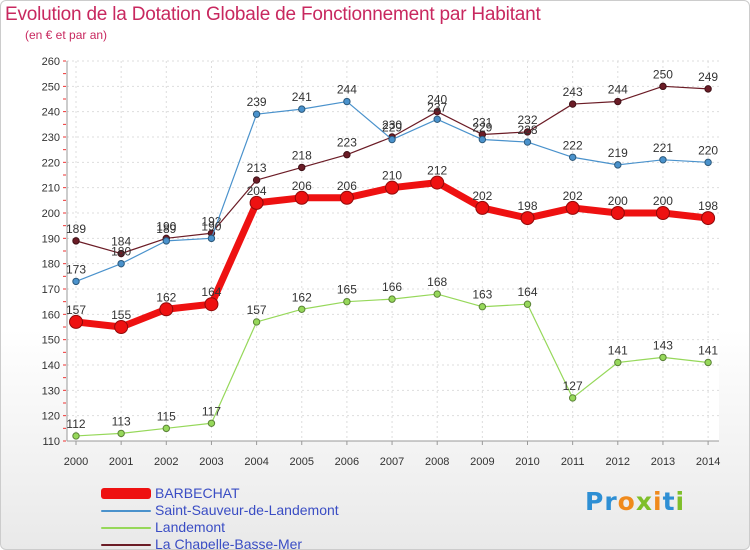 The image size is (750, 550). I want to click on y-tick-label: 130, so click(51, 391).